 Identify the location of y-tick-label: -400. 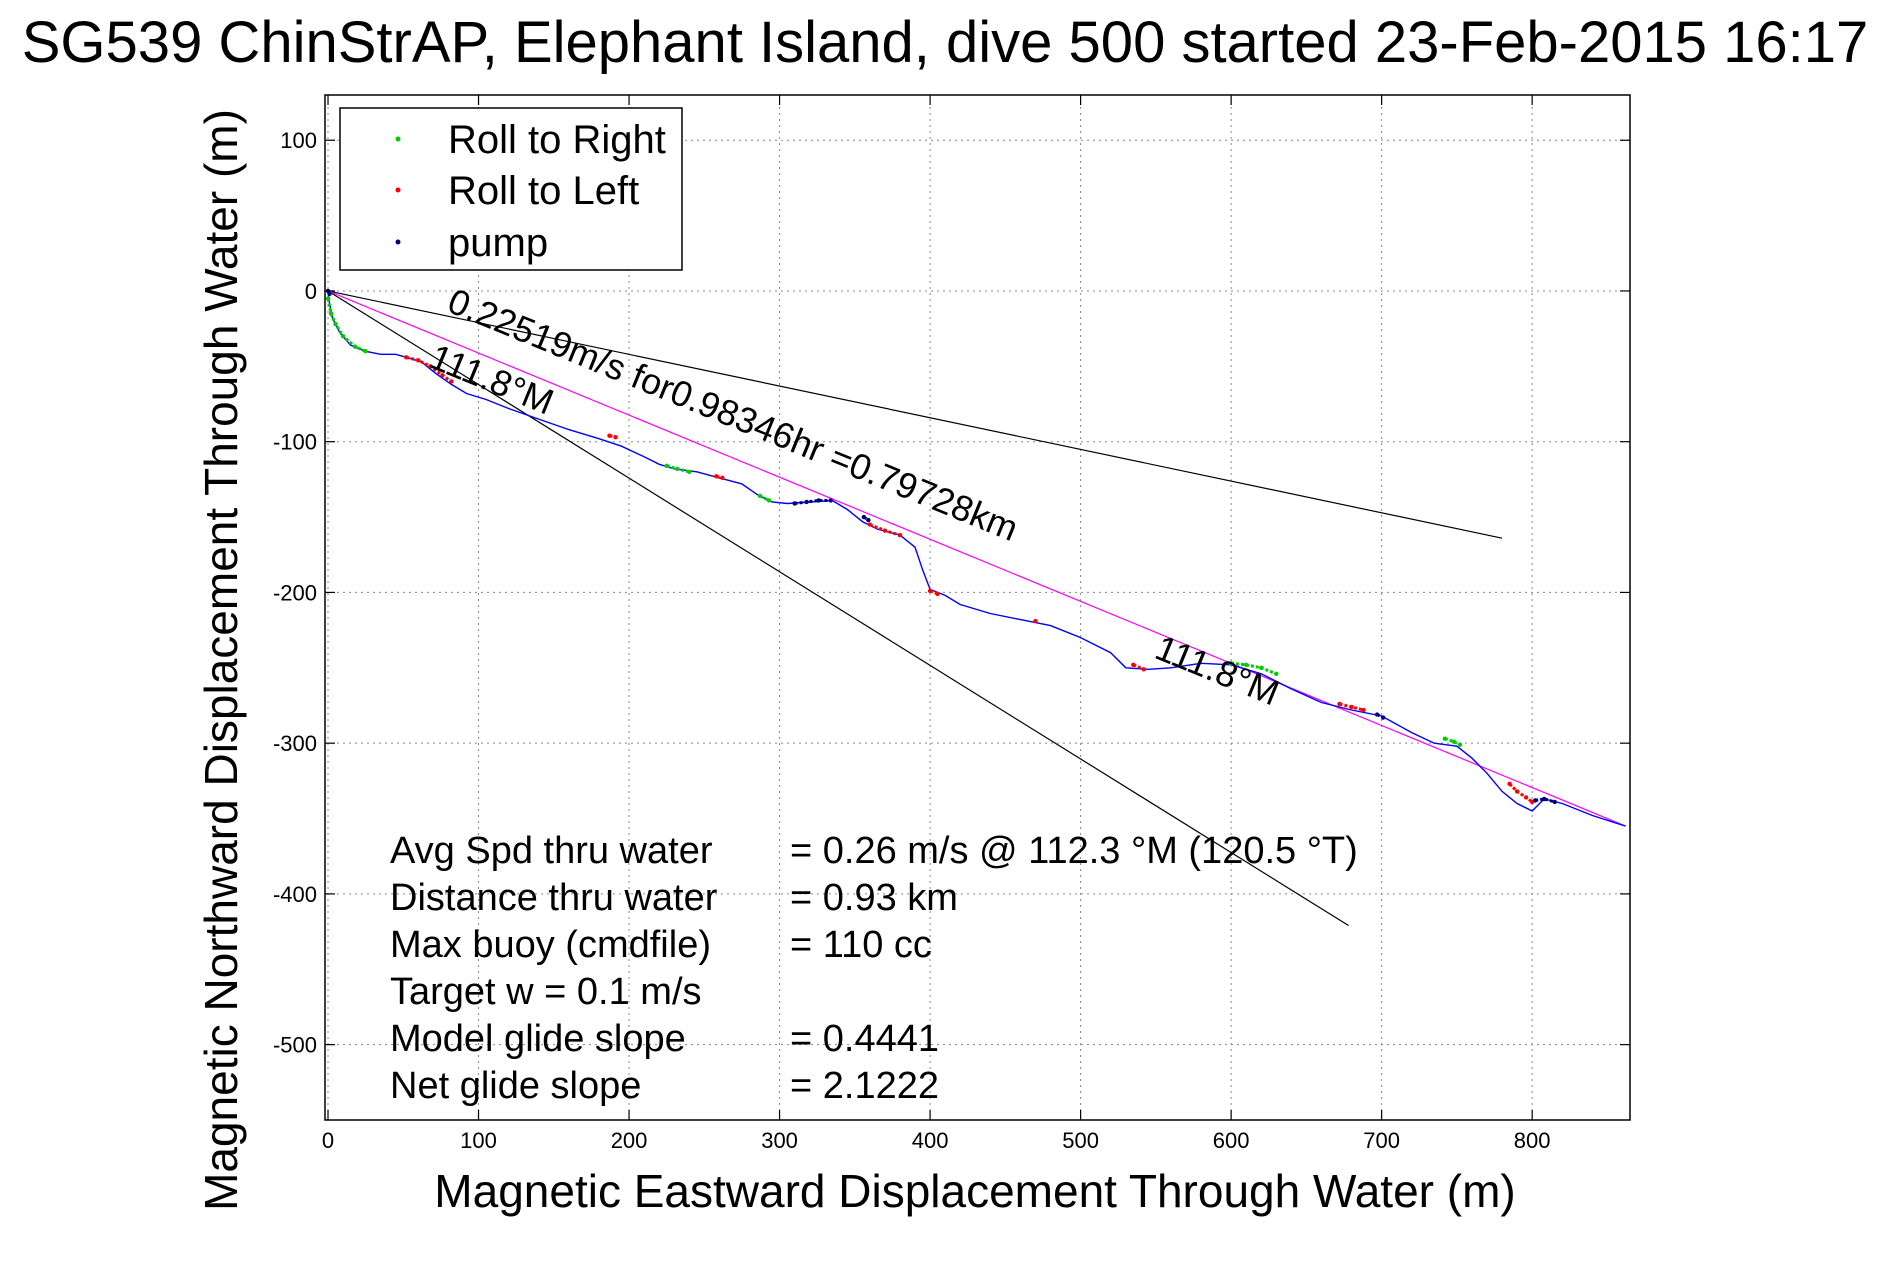
(295, 894).